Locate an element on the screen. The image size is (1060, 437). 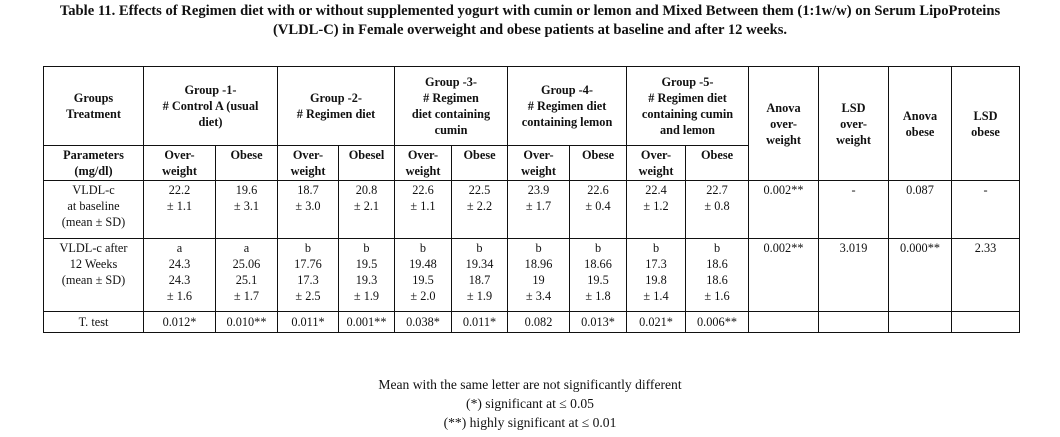
cell-line: - is located at coordinates (985, 190).